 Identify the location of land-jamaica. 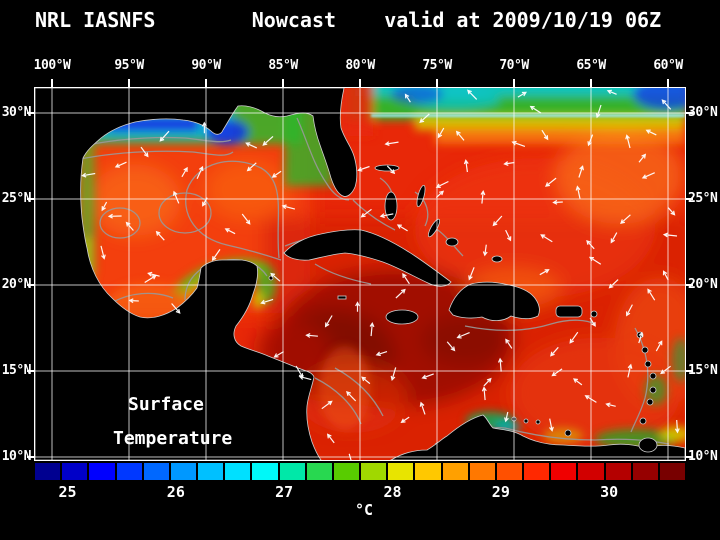
(402, 317).